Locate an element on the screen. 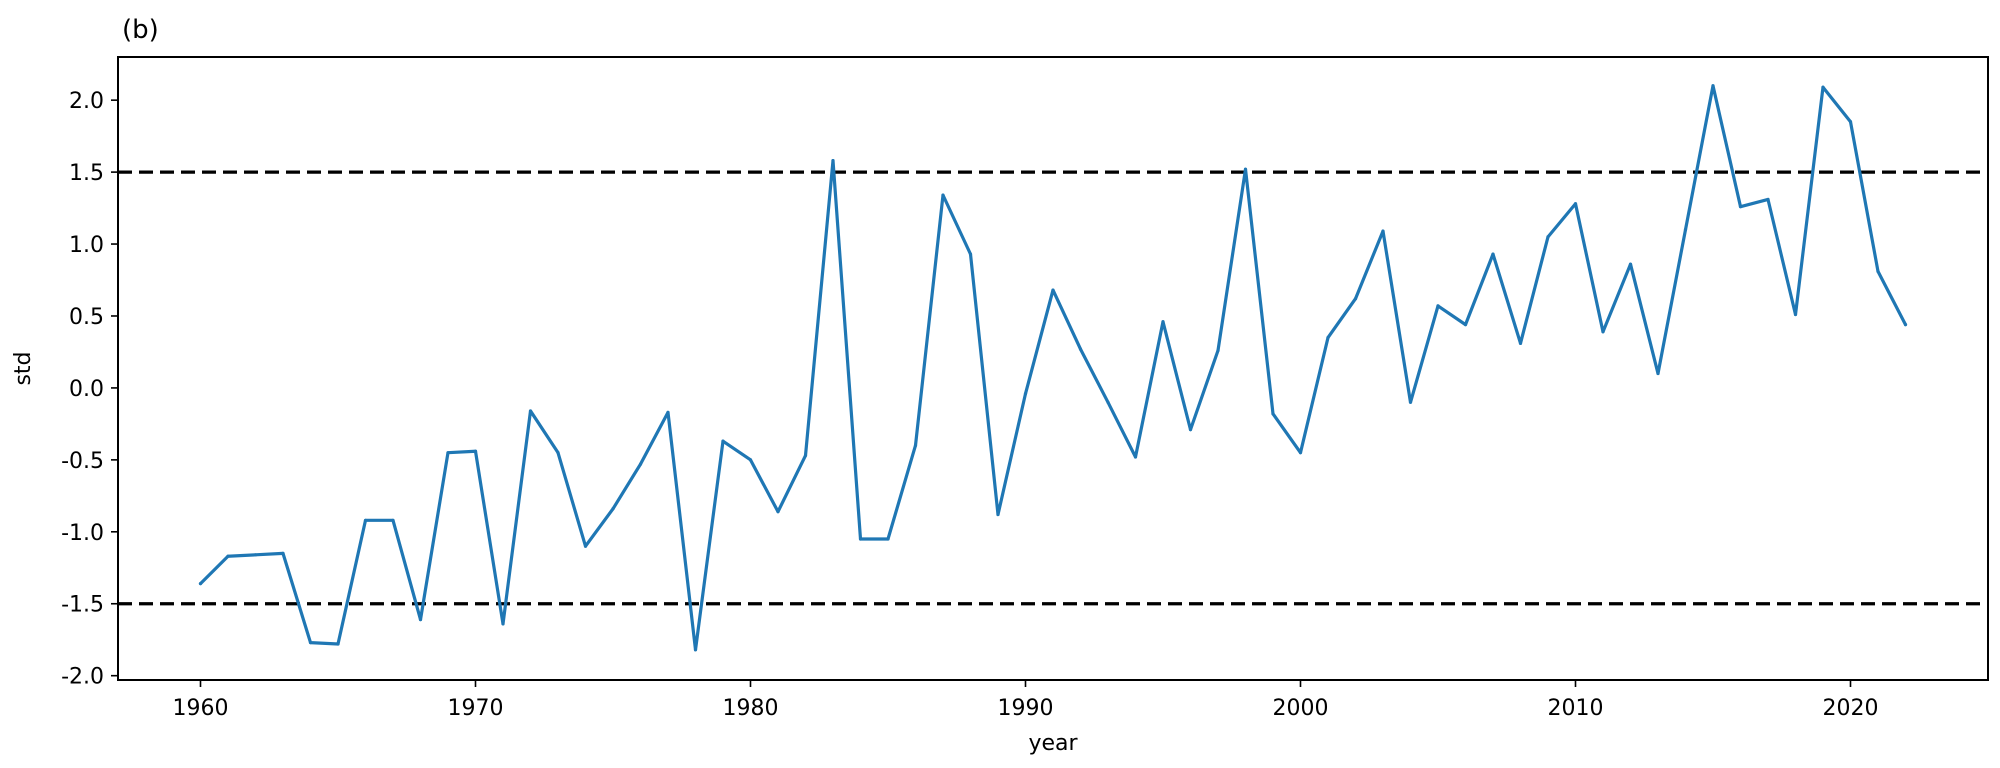 This screenshot has height=768, width=2000. x-tick-label: 2000 is located at coordinates (1301, 708).